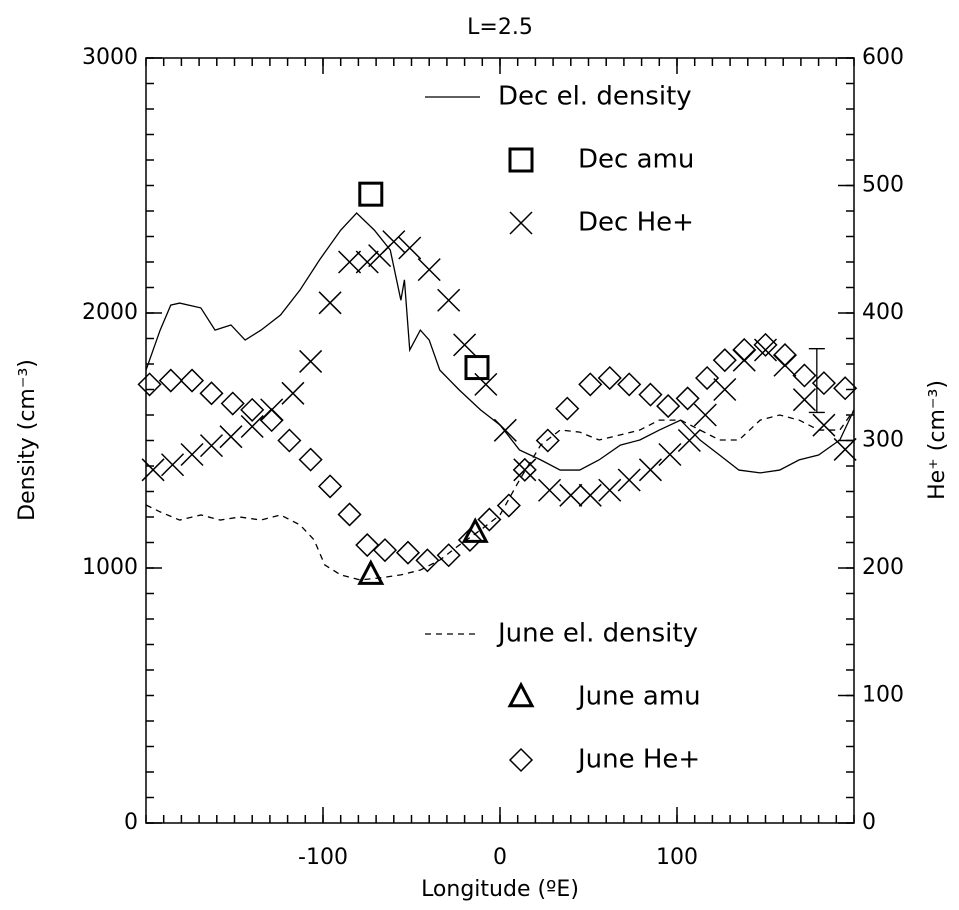 This screenshot has height=910, width=959. Describe the element at coordinates (638, 697) in the screenshot. I see `legend-label: June amu` at that location.